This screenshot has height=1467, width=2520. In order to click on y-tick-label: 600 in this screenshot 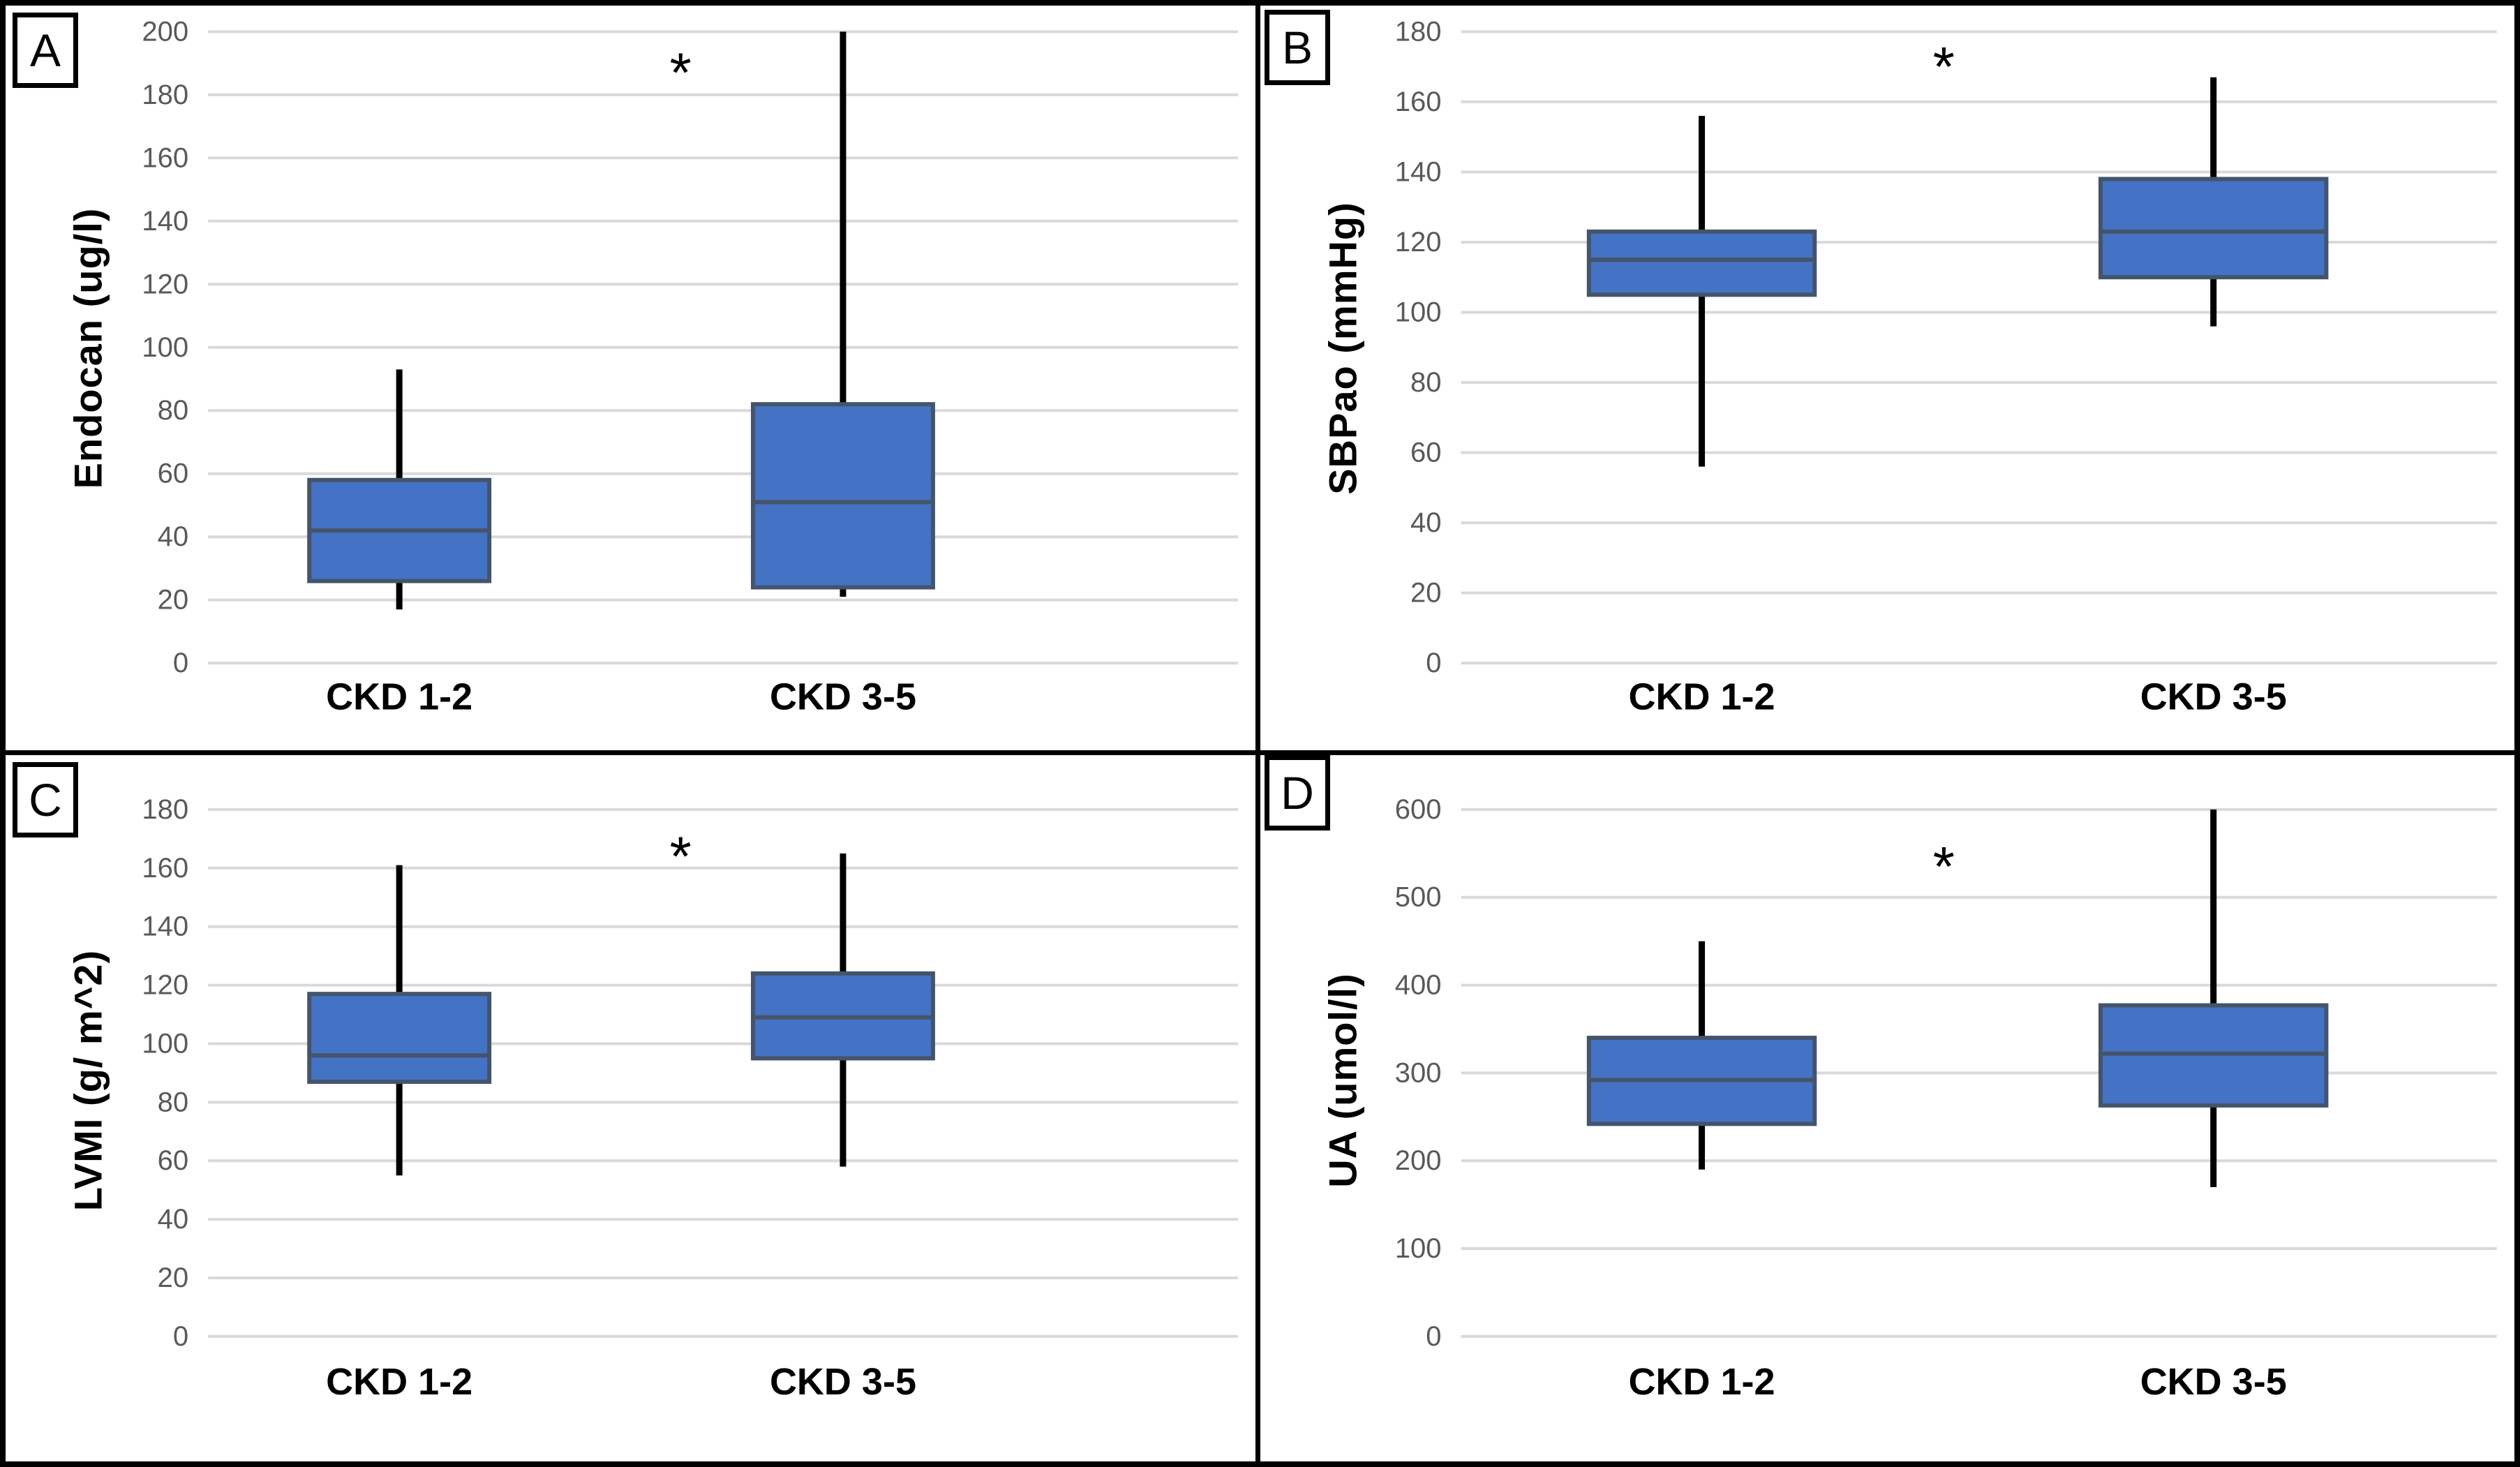, I will do `click(1418, 810)`.